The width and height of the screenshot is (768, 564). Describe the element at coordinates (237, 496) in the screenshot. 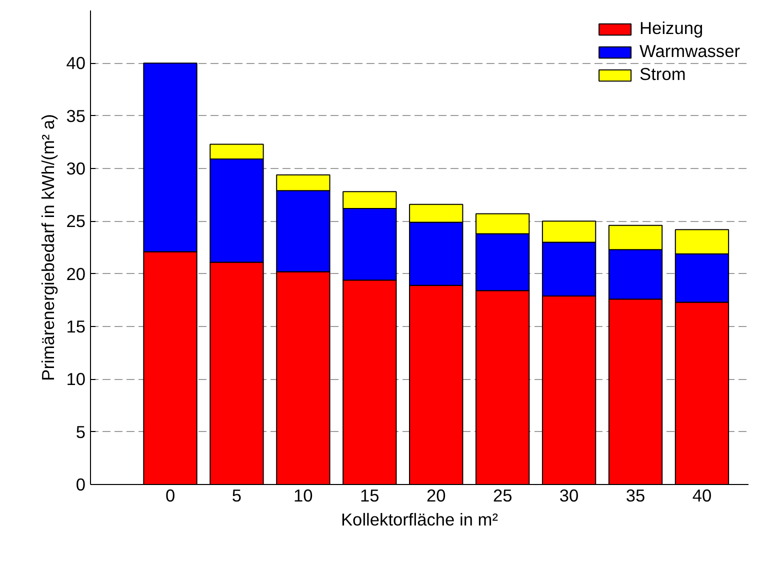

I see `x-tick-label: 5` at that location.